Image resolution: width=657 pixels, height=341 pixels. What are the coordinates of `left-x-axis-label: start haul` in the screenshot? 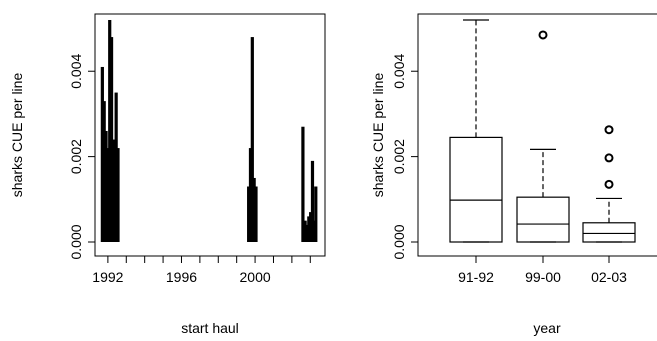 It's located at (210, 328).